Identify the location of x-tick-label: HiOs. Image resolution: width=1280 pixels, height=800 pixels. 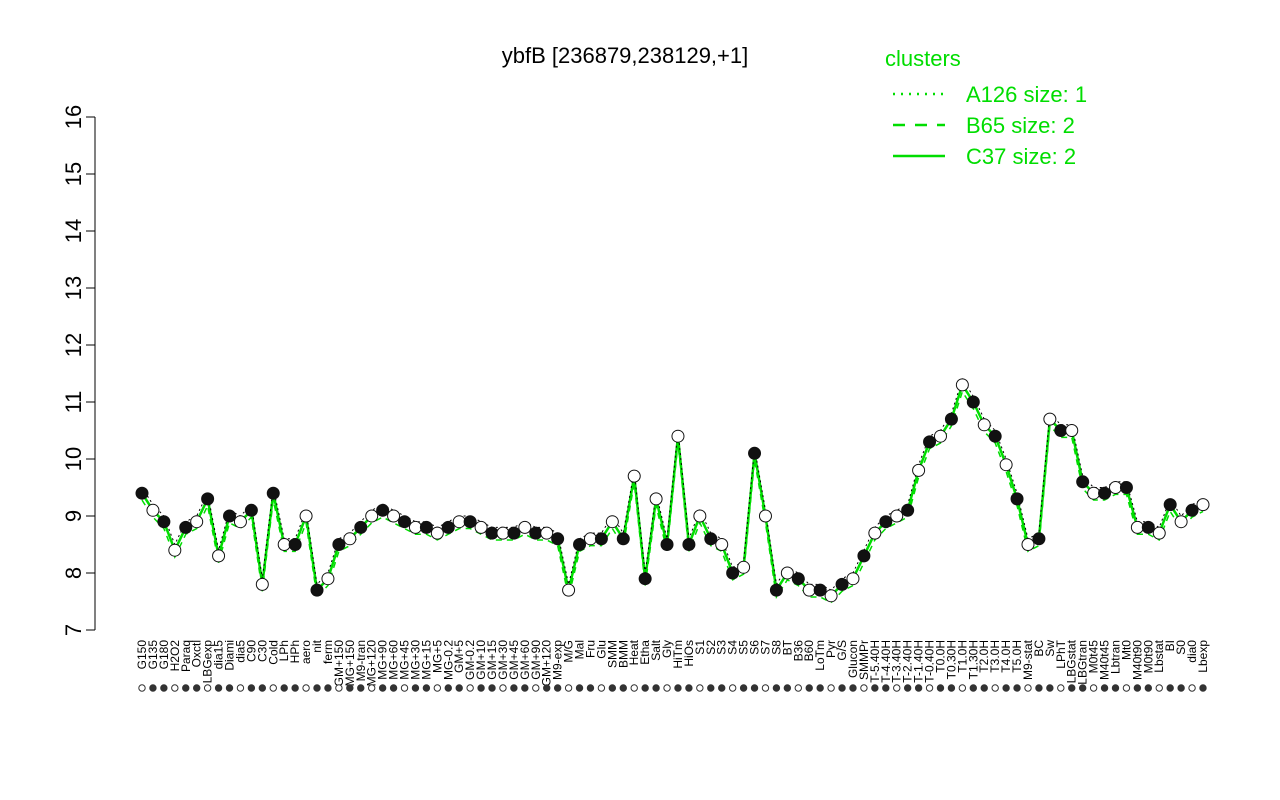
(689, 653).